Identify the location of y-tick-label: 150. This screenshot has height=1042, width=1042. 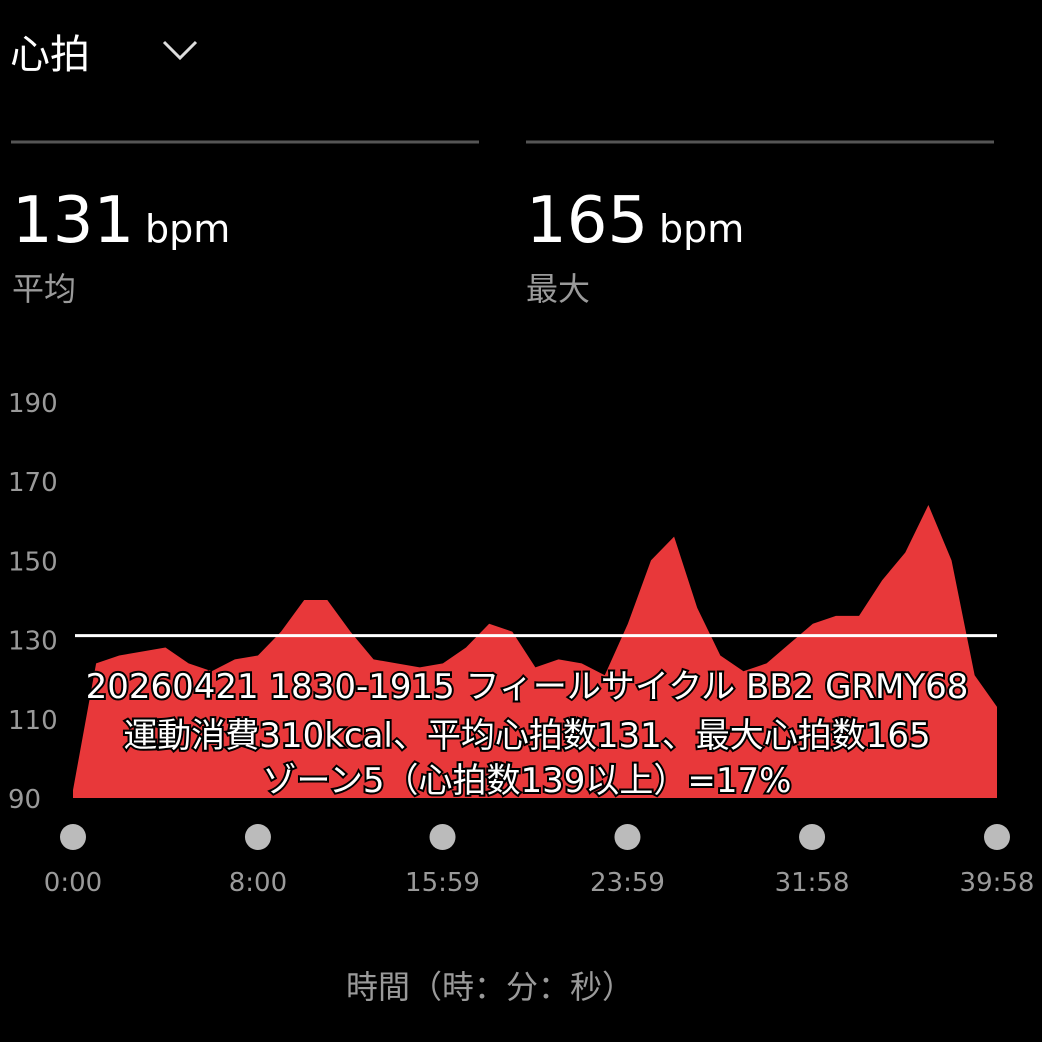
(33, 562).